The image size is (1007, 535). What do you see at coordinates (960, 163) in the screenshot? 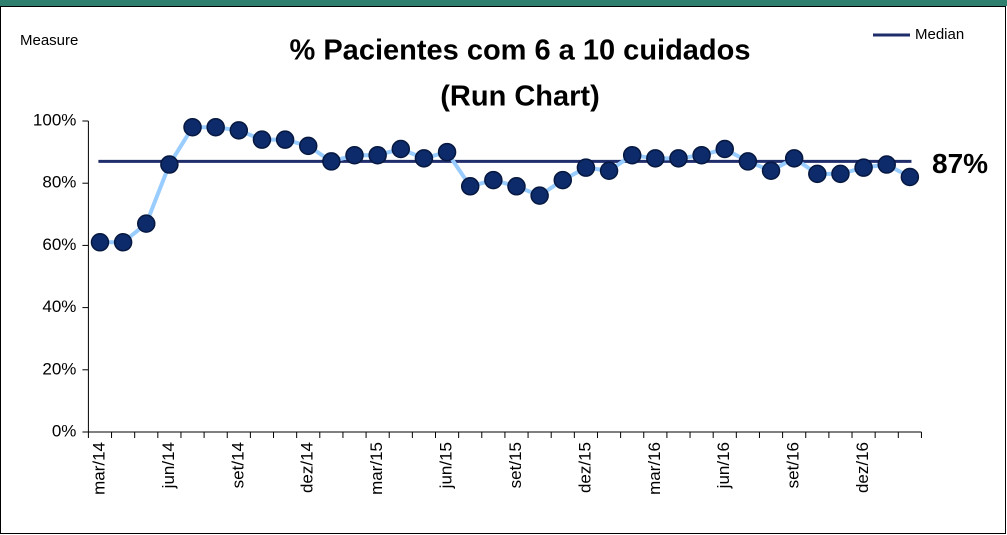
I see `median-label: 87%` at bounding box center [960, 163].